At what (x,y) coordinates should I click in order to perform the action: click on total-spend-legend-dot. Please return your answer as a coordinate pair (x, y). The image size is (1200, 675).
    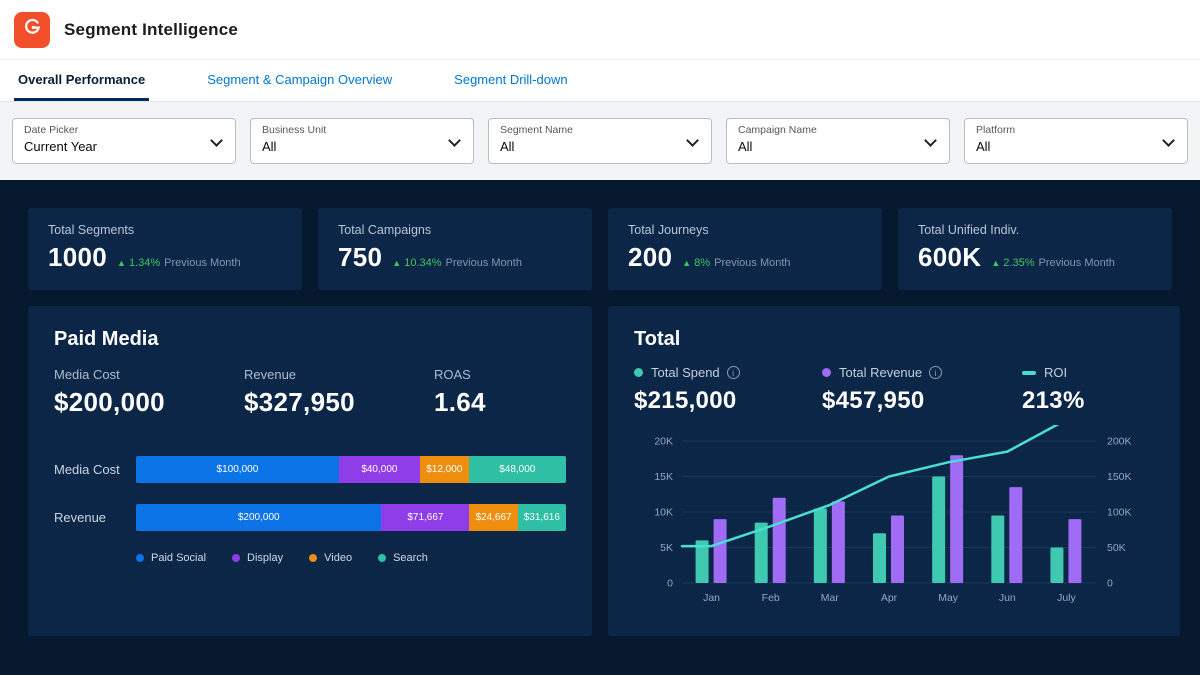
    Looking at the image, I should click on (638, 372).